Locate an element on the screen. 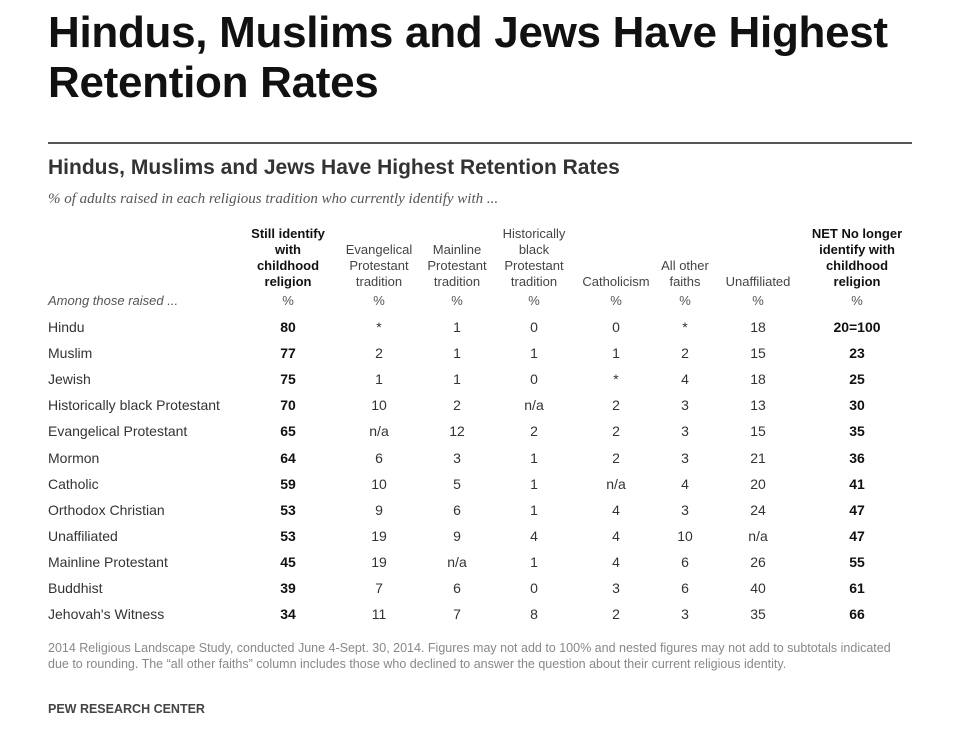  table-cell: 61 is located at coordinates (857, 588).